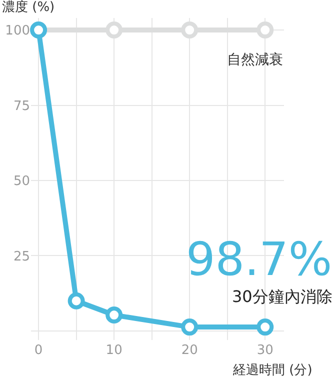 The width and height of the screenshot is (336, 381). What do you see at coordinates (255, 60) in the screenshot?
I see `series-label: 自然減衰` at bounding box center [255, 60].